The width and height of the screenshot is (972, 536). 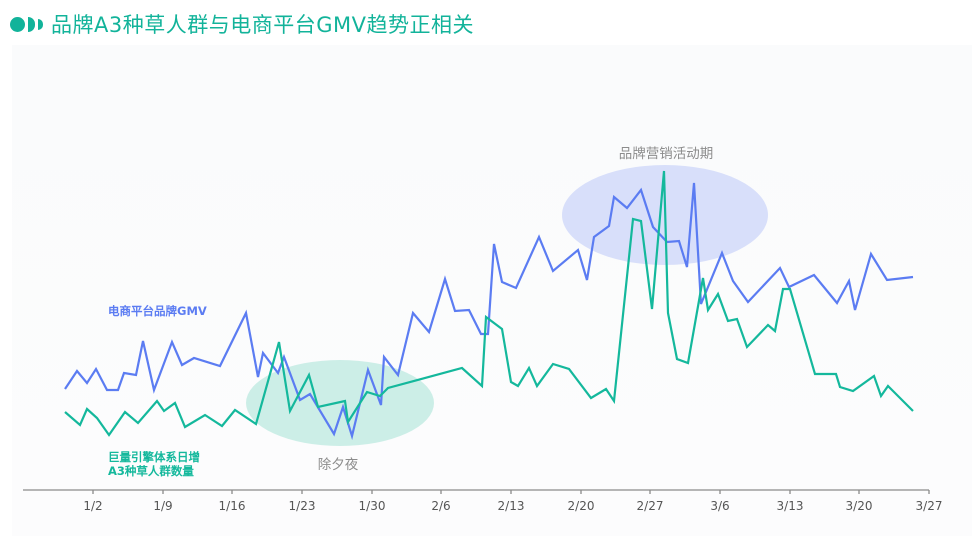 I want to click on x-tick-label: 3/27, so click(x=929, y=506).